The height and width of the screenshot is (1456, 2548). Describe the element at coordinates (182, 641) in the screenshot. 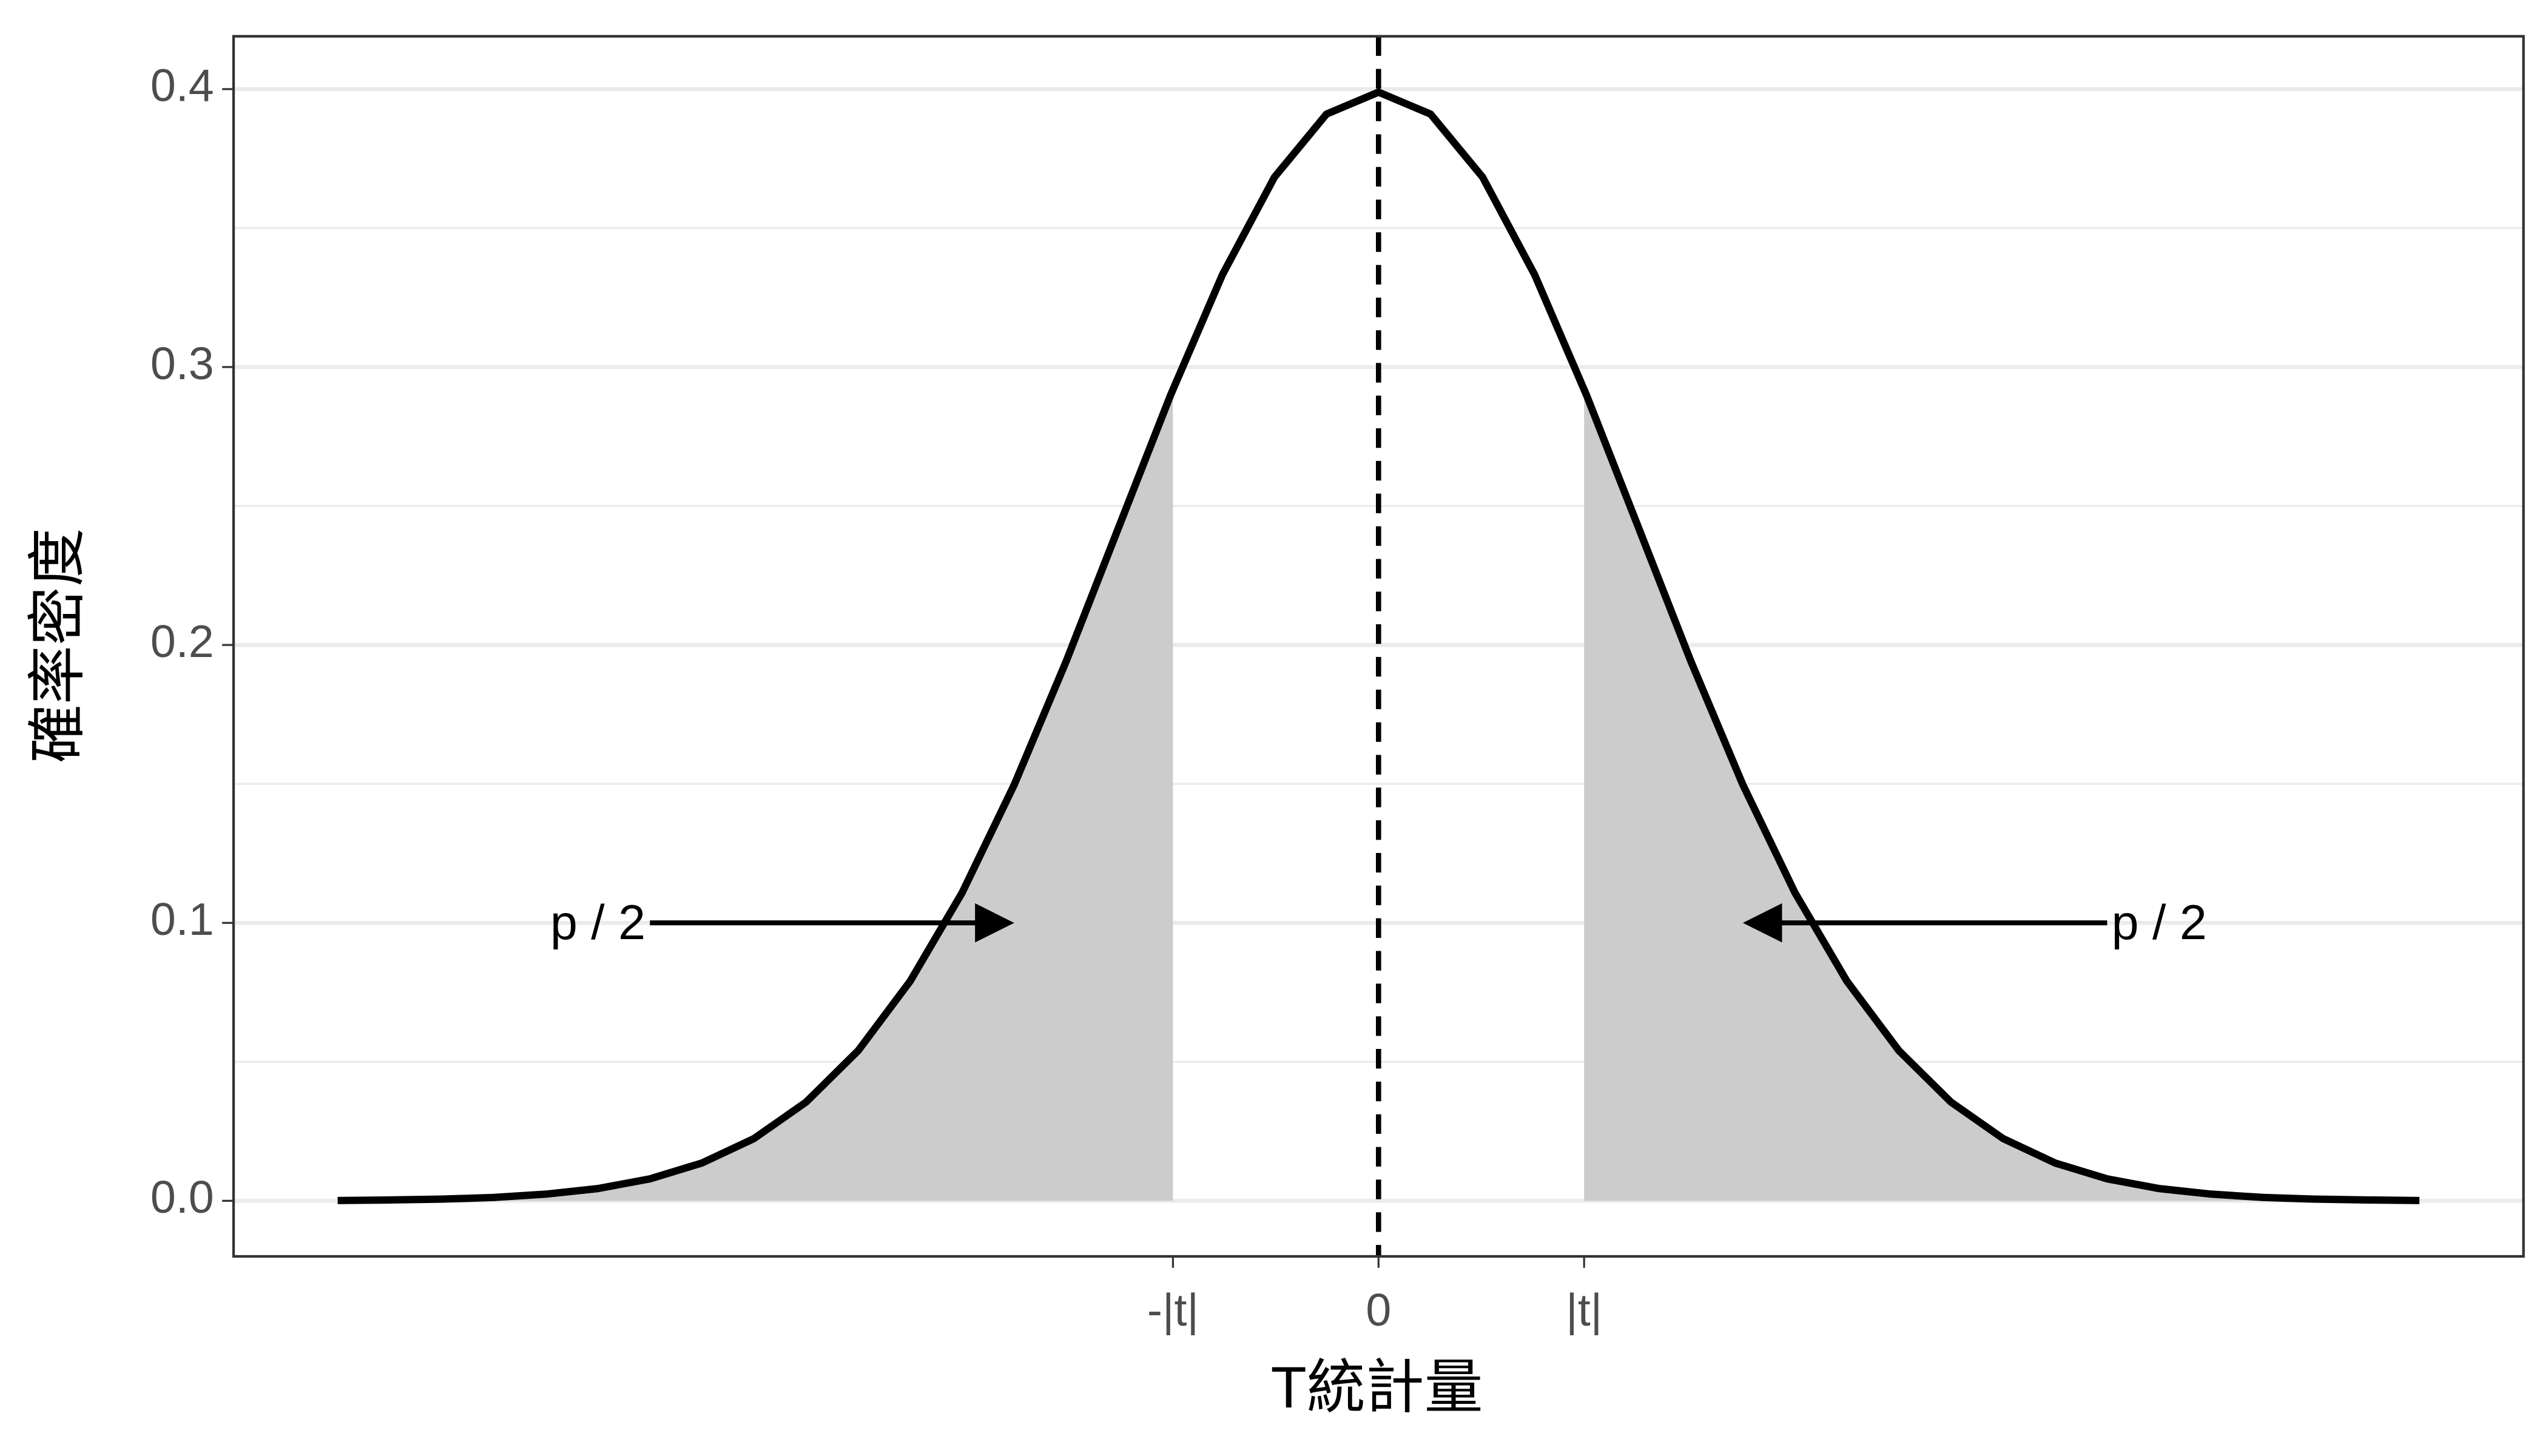

I see `y-tick-label: 0.2` at that location.